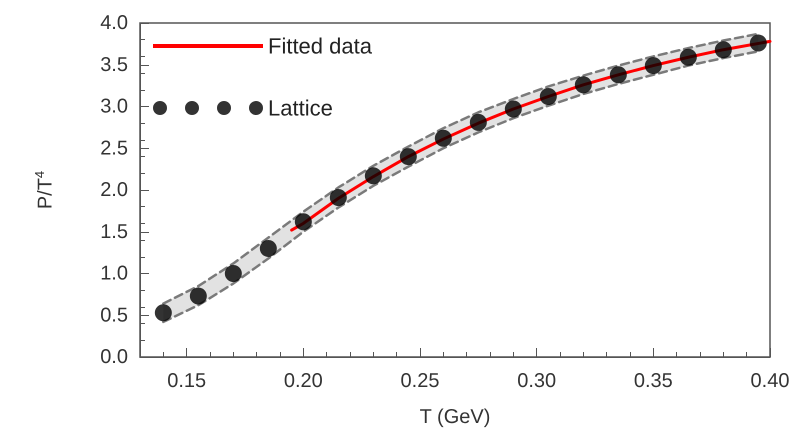  I want to click on y-axis-title: P/T4, so click(44, 190).